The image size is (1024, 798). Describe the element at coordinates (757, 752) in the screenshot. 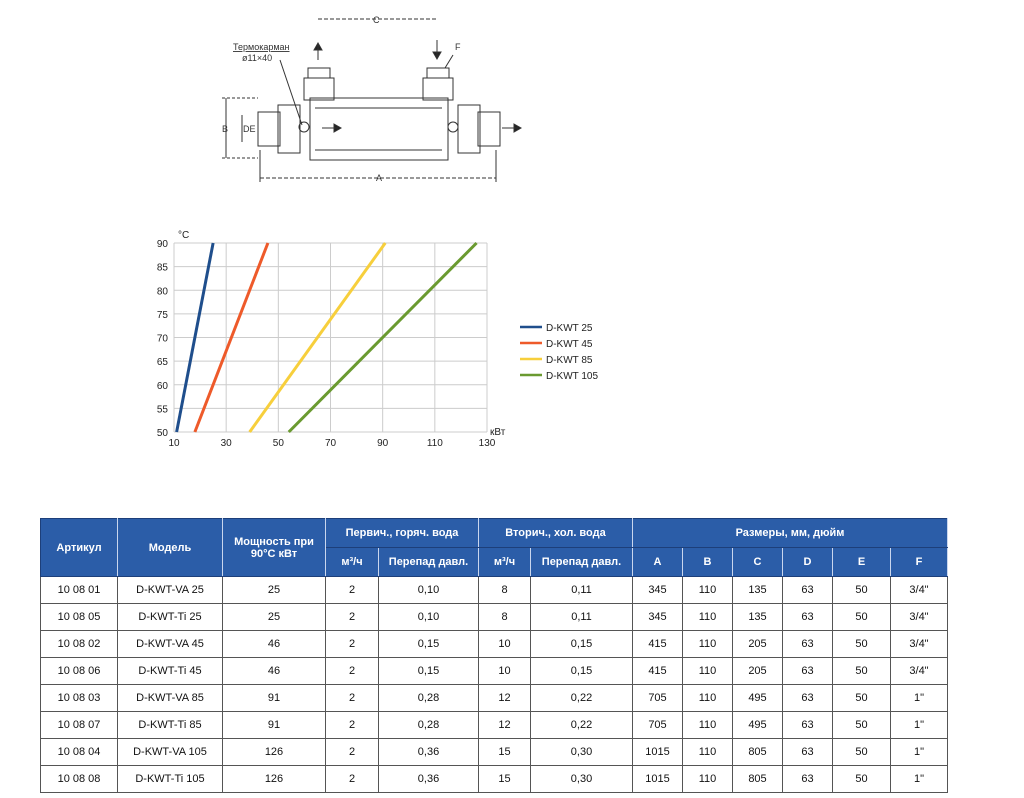

I see `table-cell: 805` at that location.